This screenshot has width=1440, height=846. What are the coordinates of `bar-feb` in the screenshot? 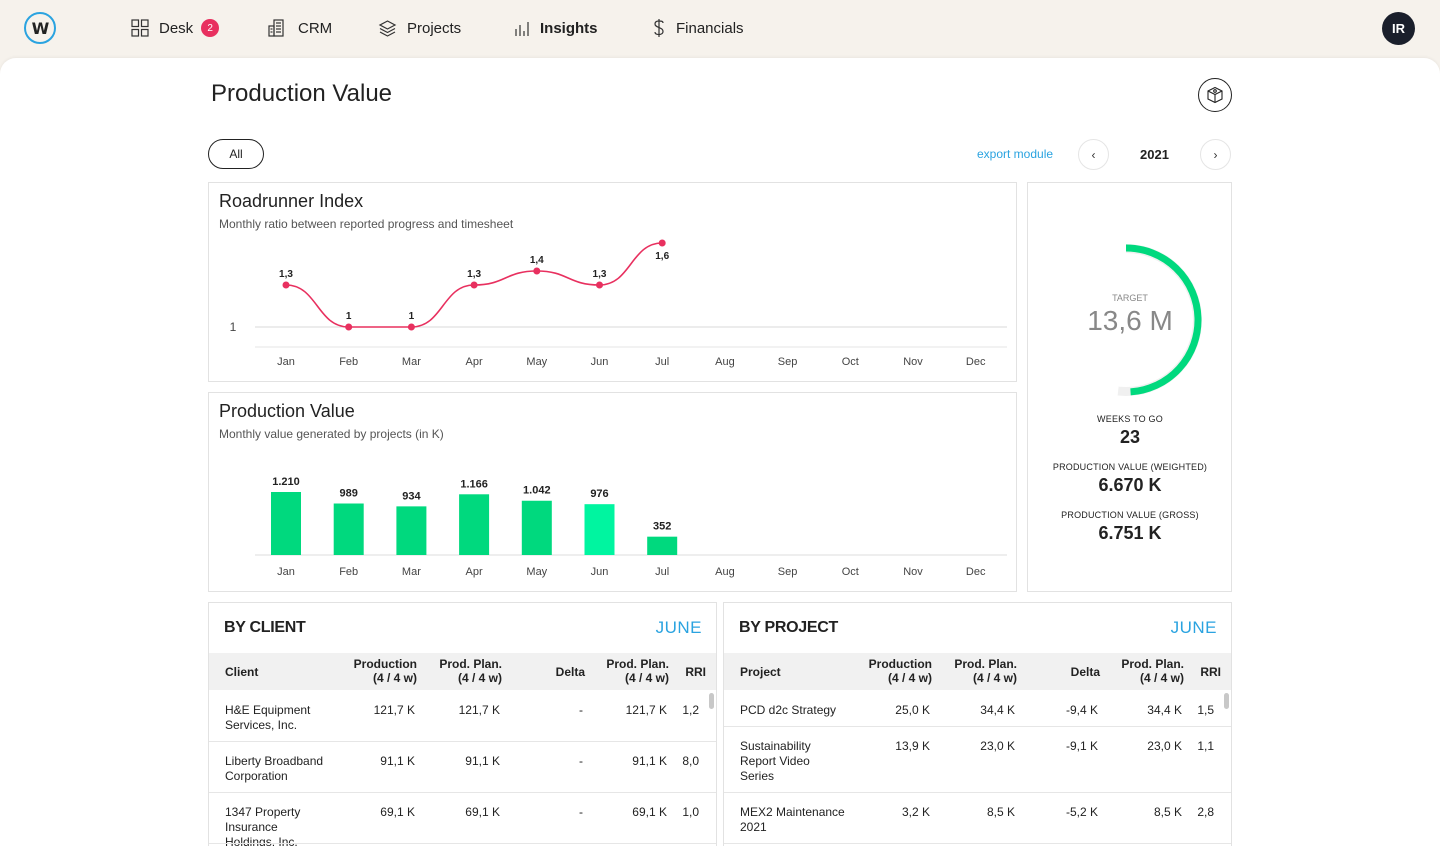 It's located at (348, 529).